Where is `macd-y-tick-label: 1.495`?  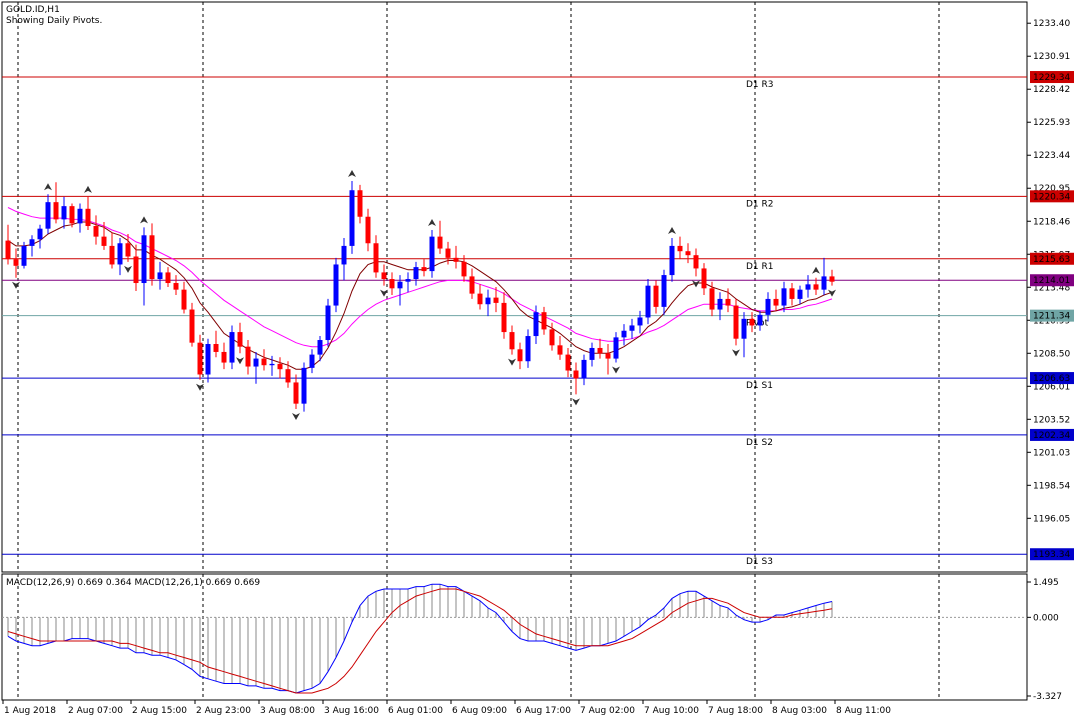
macd-y-tick-label: 1.495 is located at coordinates (1046, 583).